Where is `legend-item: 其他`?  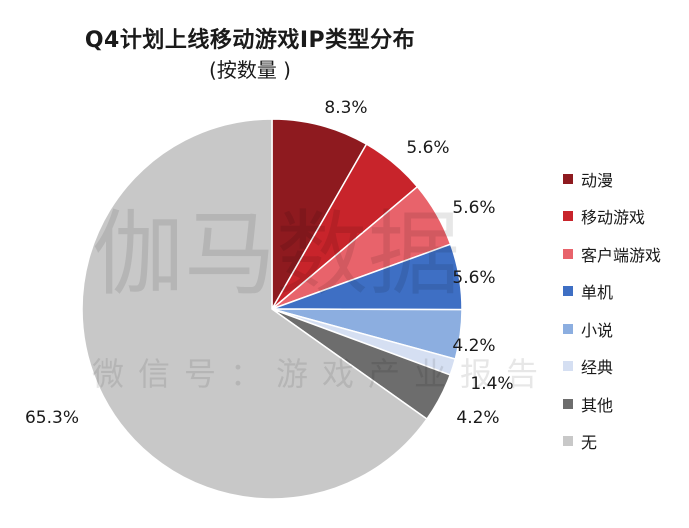 legend-item: 其他 is located at coordinates (625, 404).